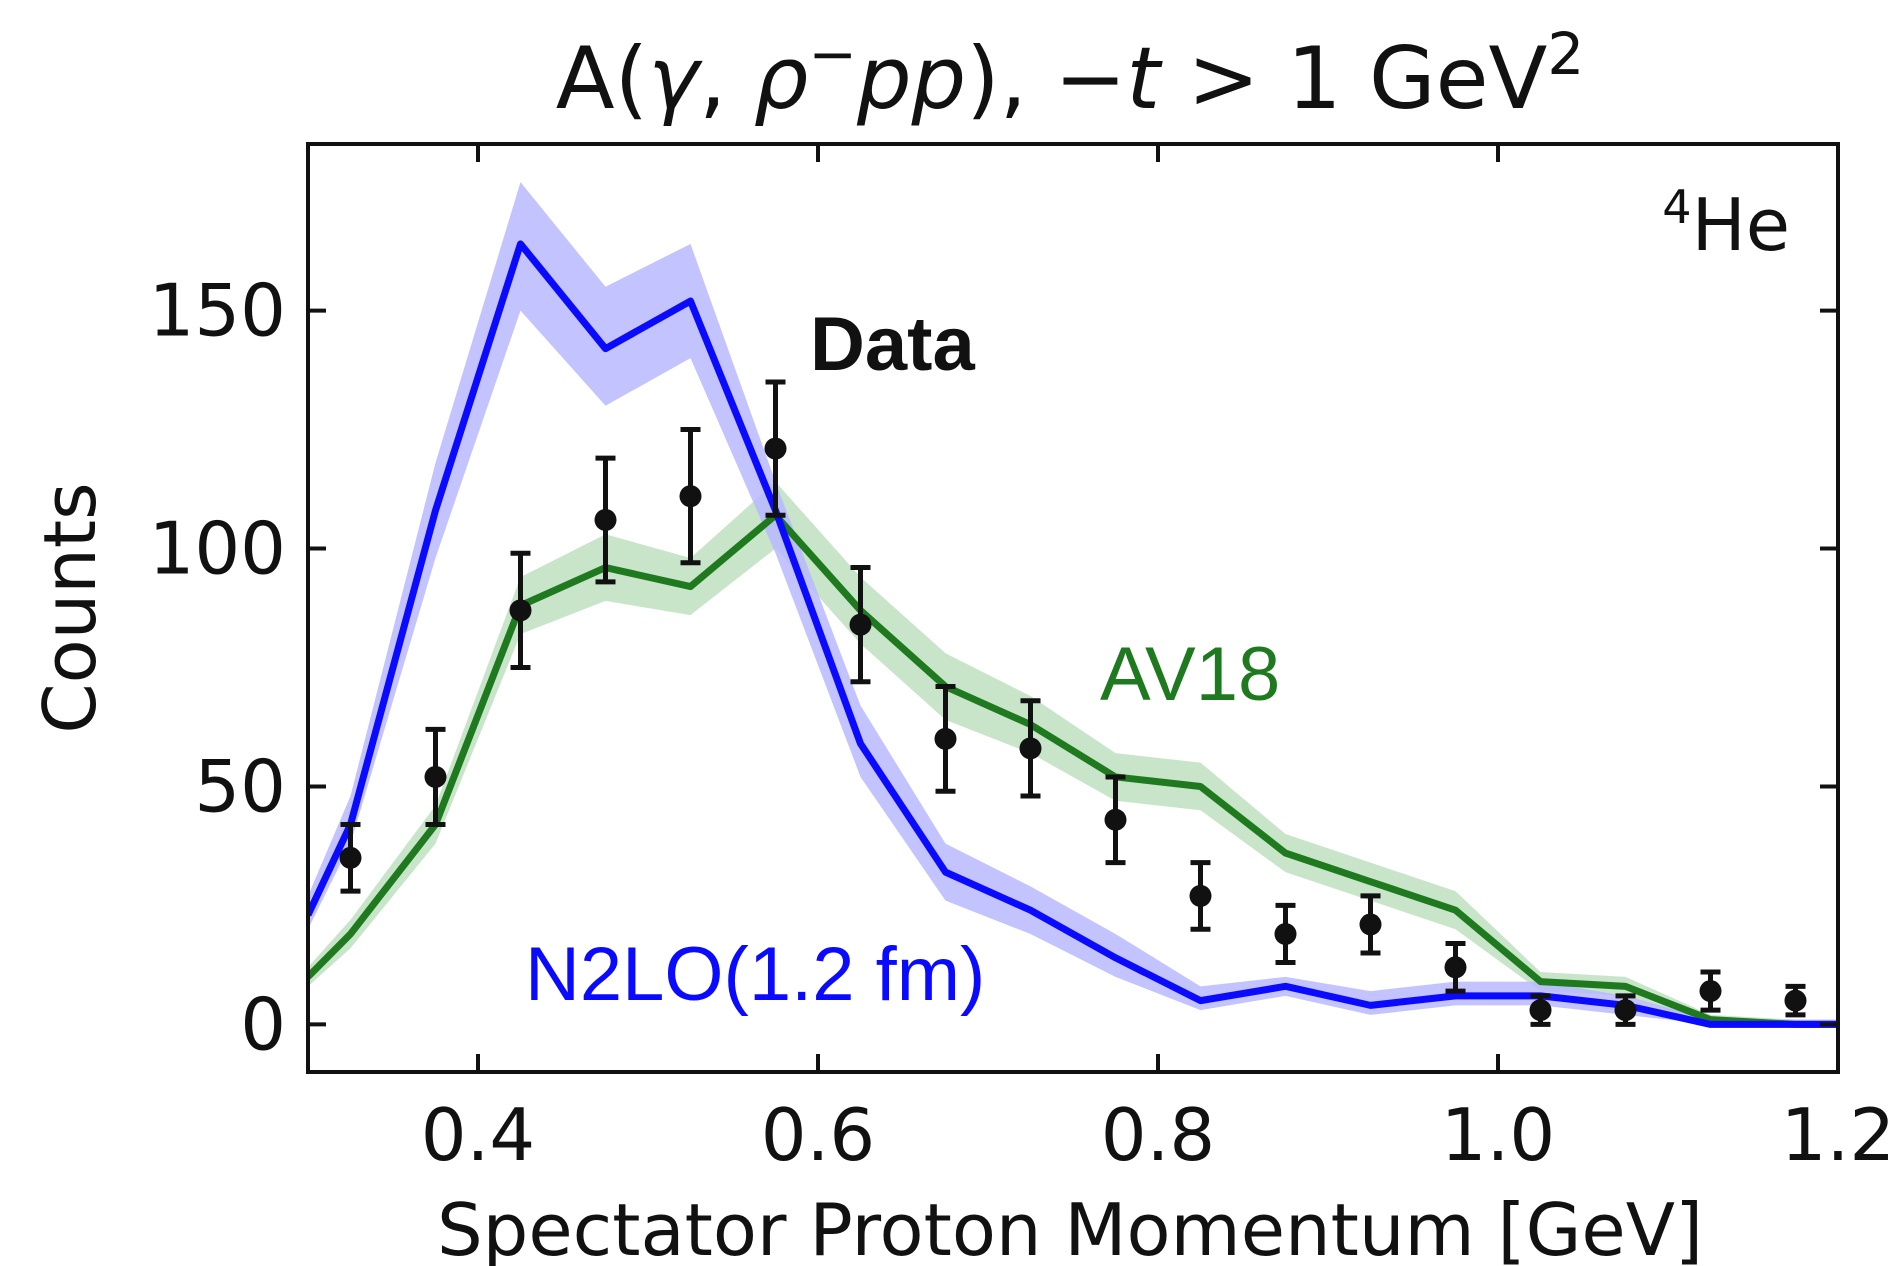 This screenshot has height=1266, width=1901. I want to click on y-tick-label: 100, so click(217, 549).